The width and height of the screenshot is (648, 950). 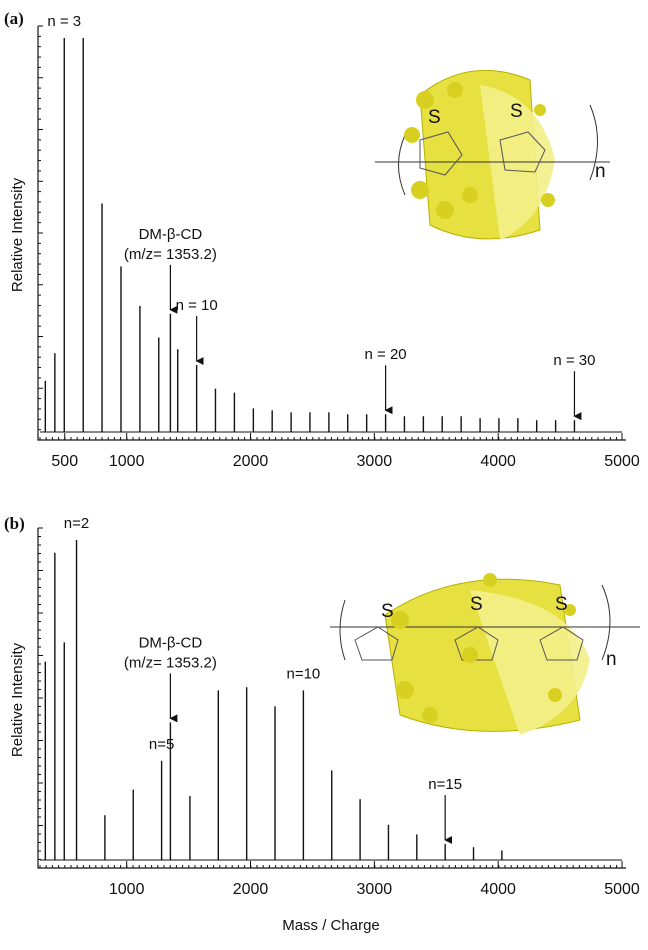 What do you see at coordinates (303, 673) in the screenshot?
I see `annotation: n=10` at bounding box center [303, 673].